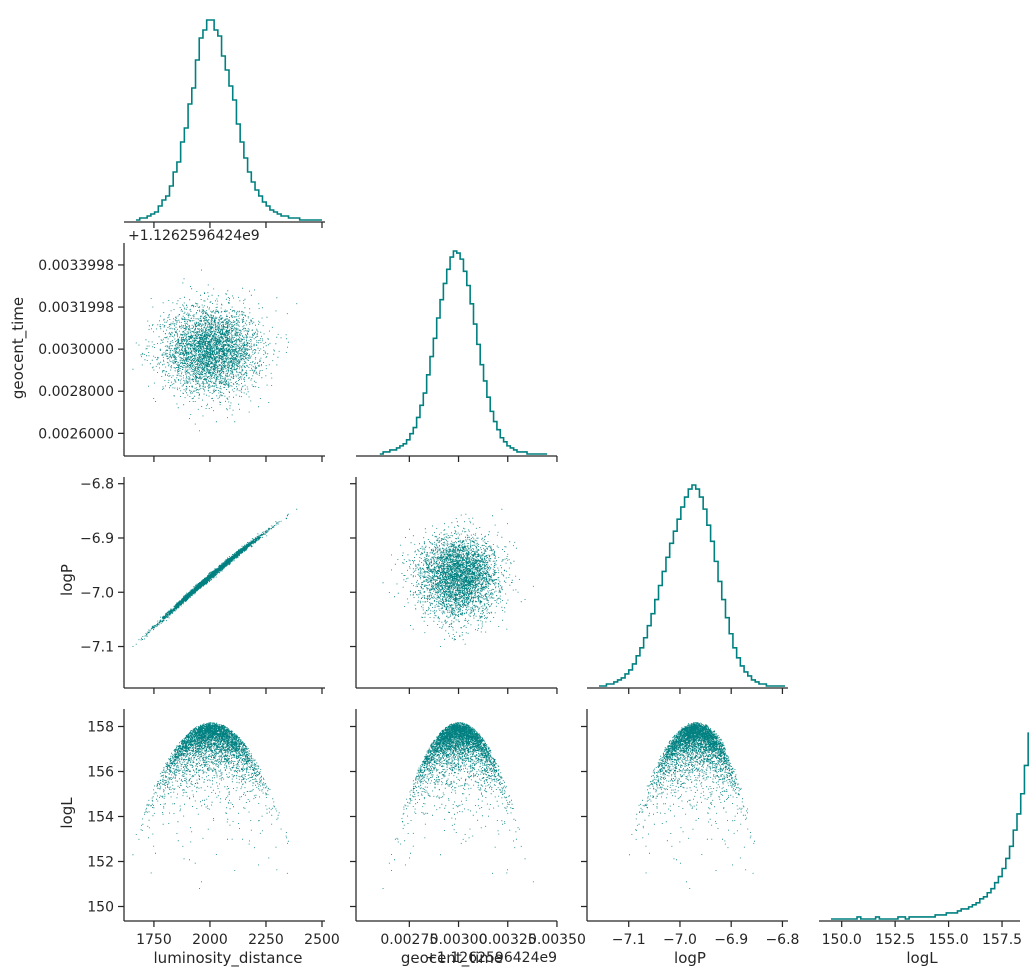 The height and width of the screenshot is (977, 1029). Describe the element at coordinates (97, 648) in the screenshot. I see `y-tick-label: −7.1` at that location.